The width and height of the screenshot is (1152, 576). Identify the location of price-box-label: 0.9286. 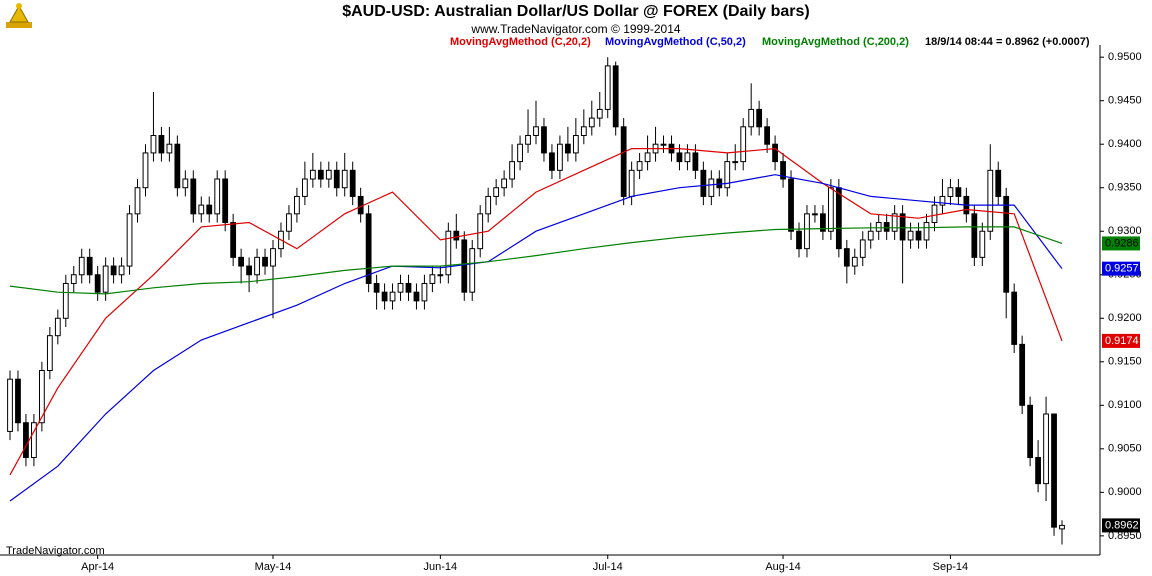
(1122, 243).